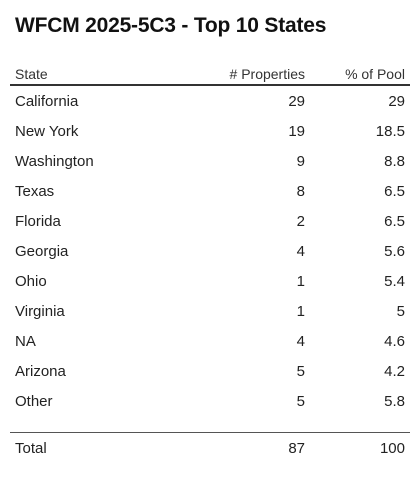  Describe the element at coordinates (210, 281) in the screenshot. I see `table-row: Ohio 1 5.4` at that location.